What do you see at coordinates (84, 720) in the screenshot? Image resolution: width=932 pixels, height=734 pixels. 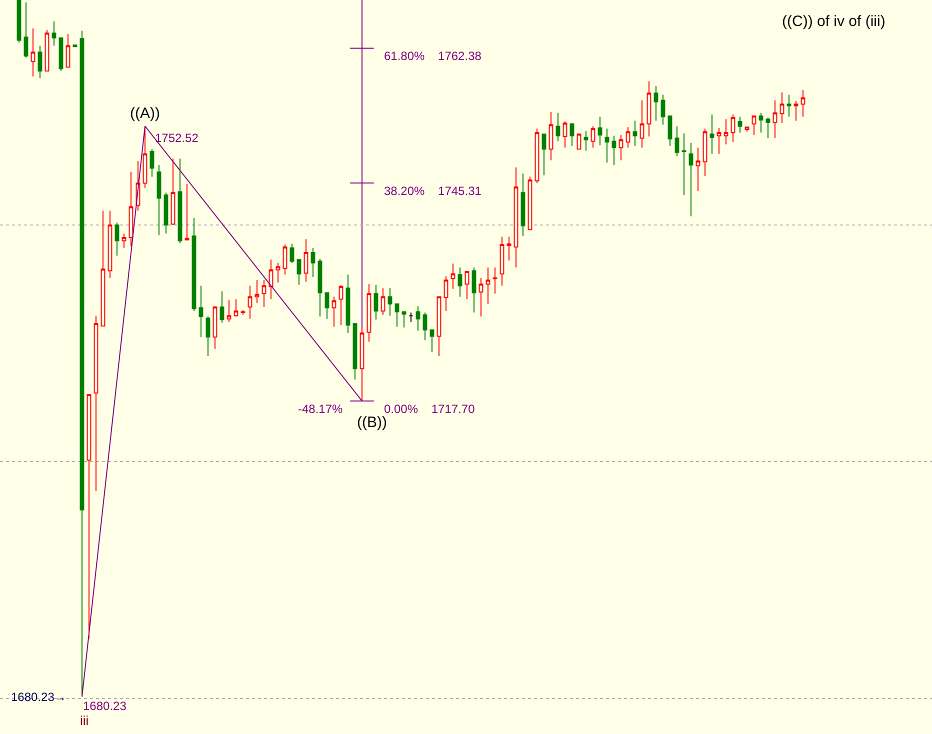 I see `annotation: iii` at bounding box center [84, 720].